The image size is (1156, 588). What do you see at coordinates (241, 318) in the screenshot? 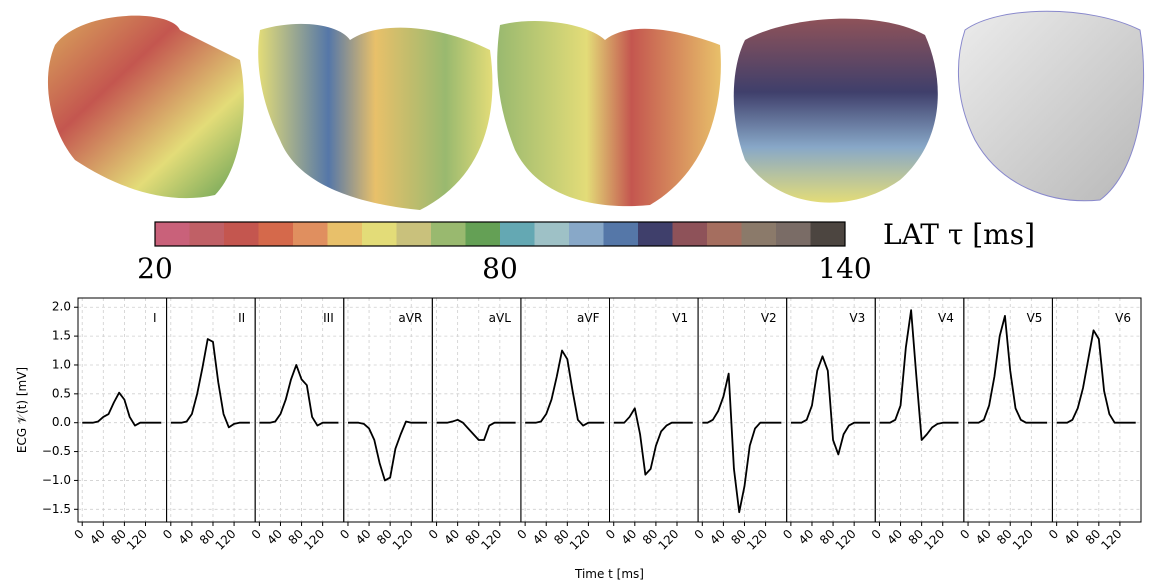
I see `panel-title: II` at bounding box center [241, 318].